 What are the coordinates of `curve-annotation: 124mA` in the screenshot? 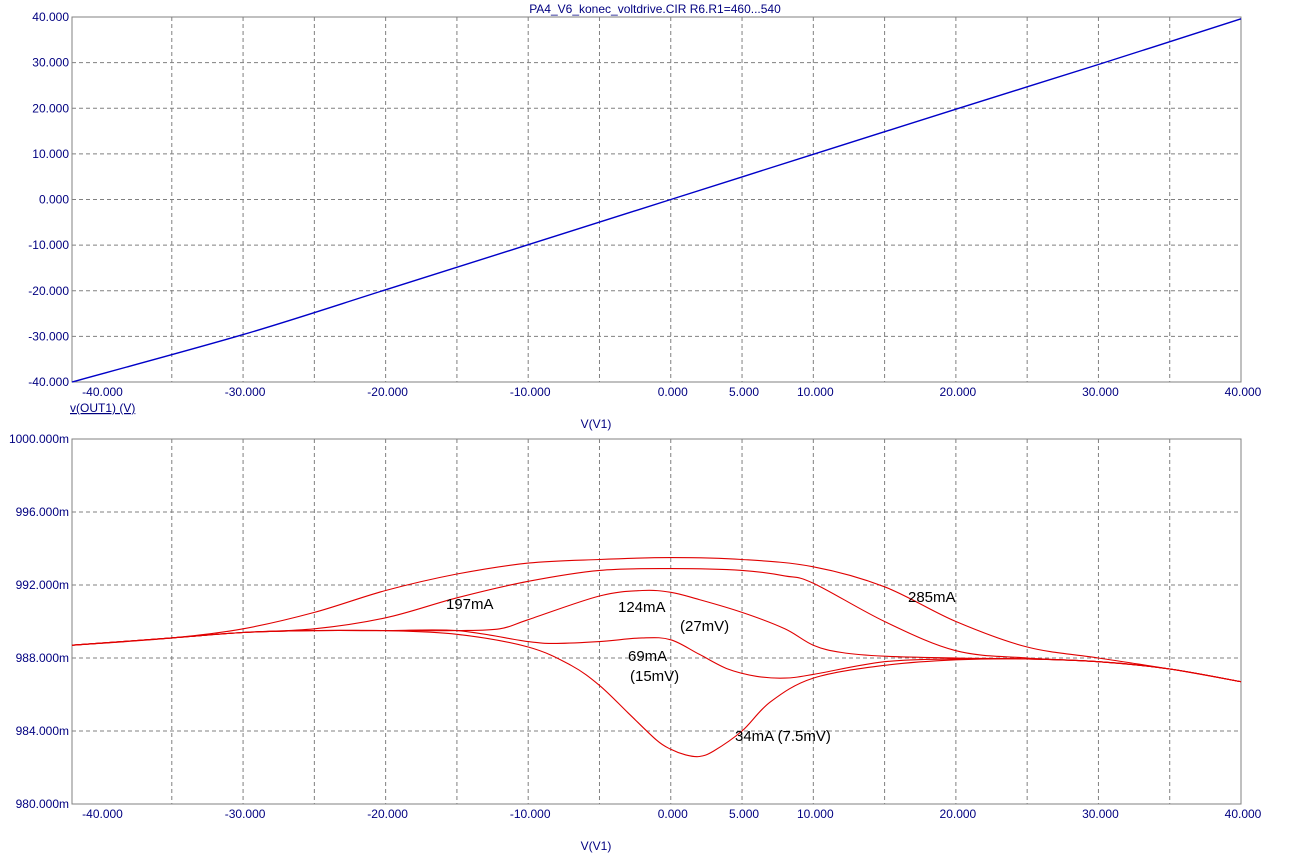 It's located at (642, 607).